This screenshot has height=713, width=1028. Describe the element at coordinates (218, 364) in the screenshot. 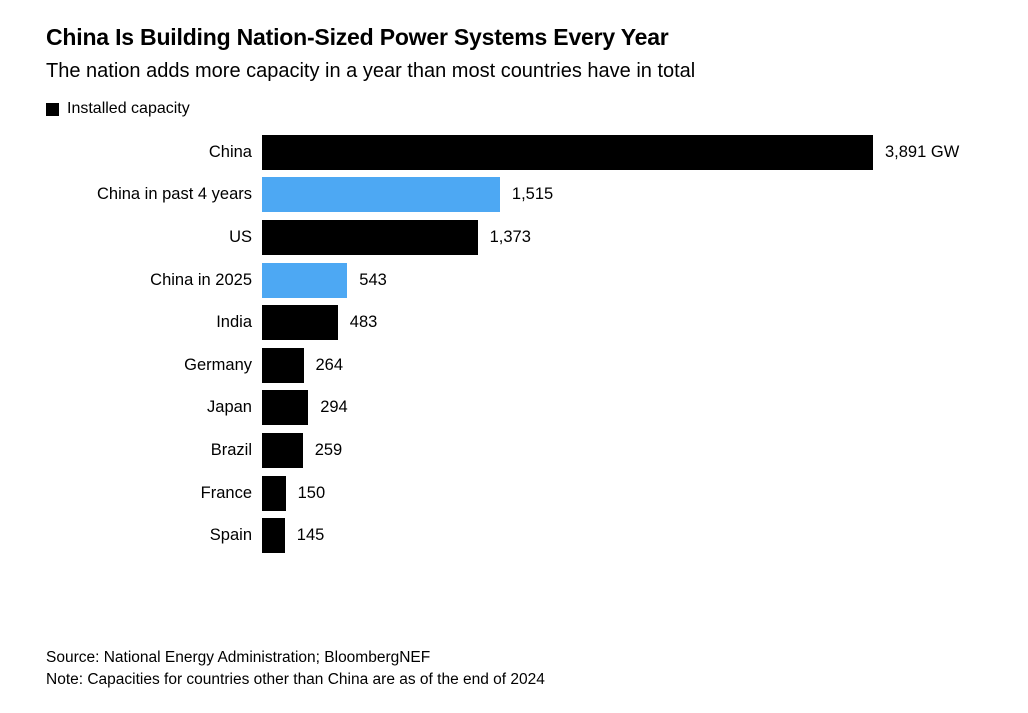

I see `category-label: Germany` at that location.